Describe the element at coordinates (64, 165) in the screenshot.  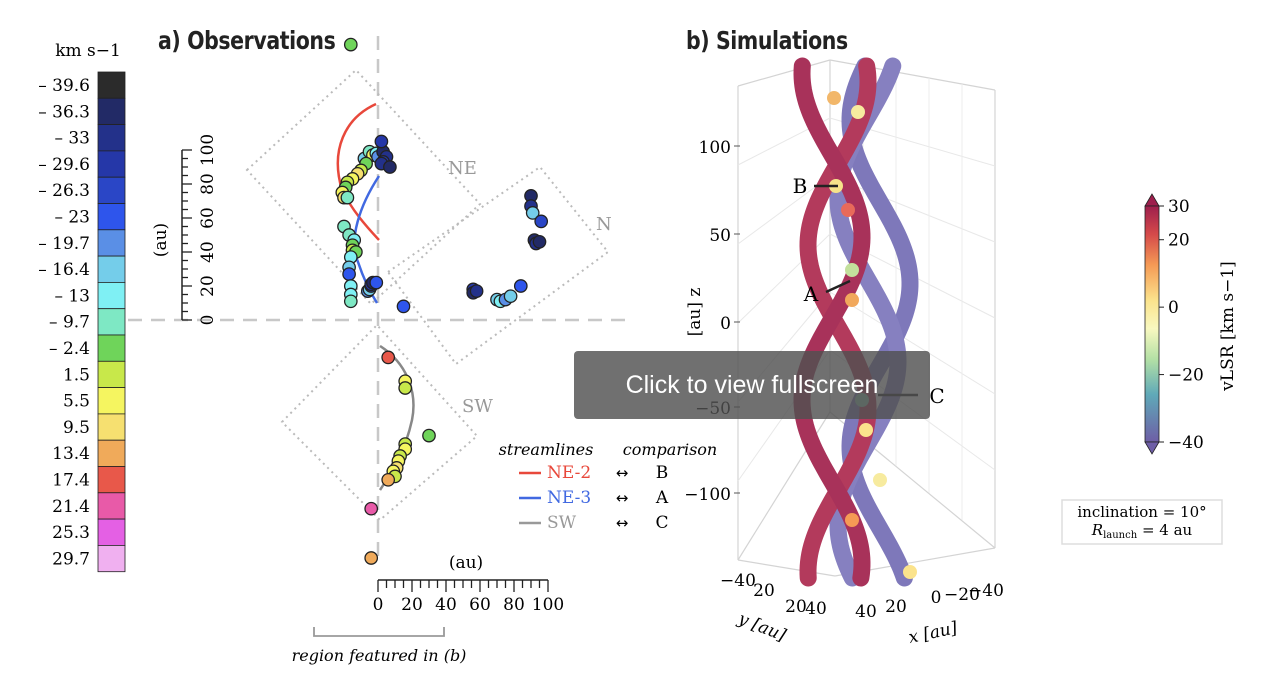
I see `colorbar-a-label: – 29.6` at that location.